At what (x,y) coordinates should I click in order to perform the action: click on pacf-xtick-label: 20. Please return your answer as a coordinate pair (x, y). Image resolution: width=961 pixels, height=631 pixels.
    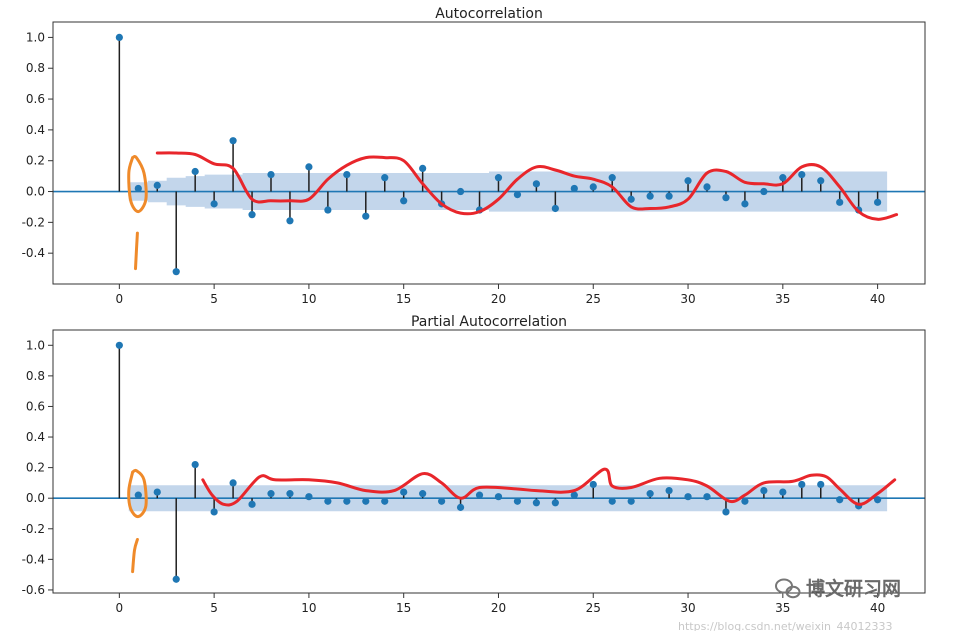
    Looking at the image, I should click on (498, 608).